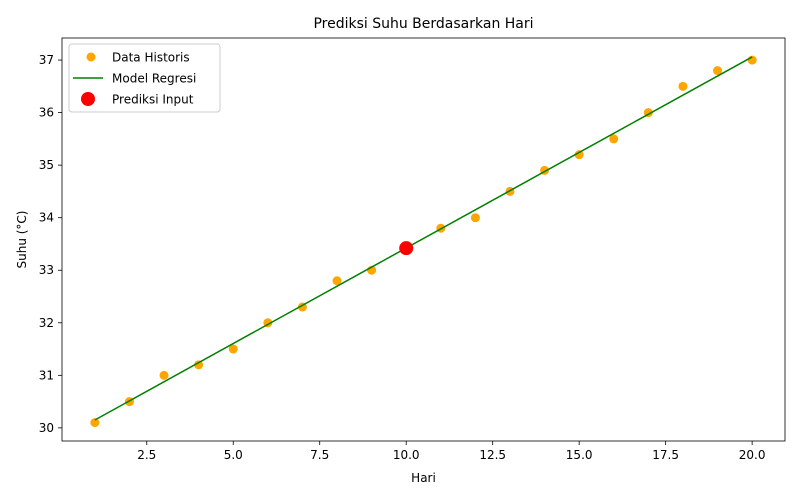 The image size is (800, 500). Describe the element at coordinates (46, 165) in the screenshot. I see `y-tick-label: 35` at that location.